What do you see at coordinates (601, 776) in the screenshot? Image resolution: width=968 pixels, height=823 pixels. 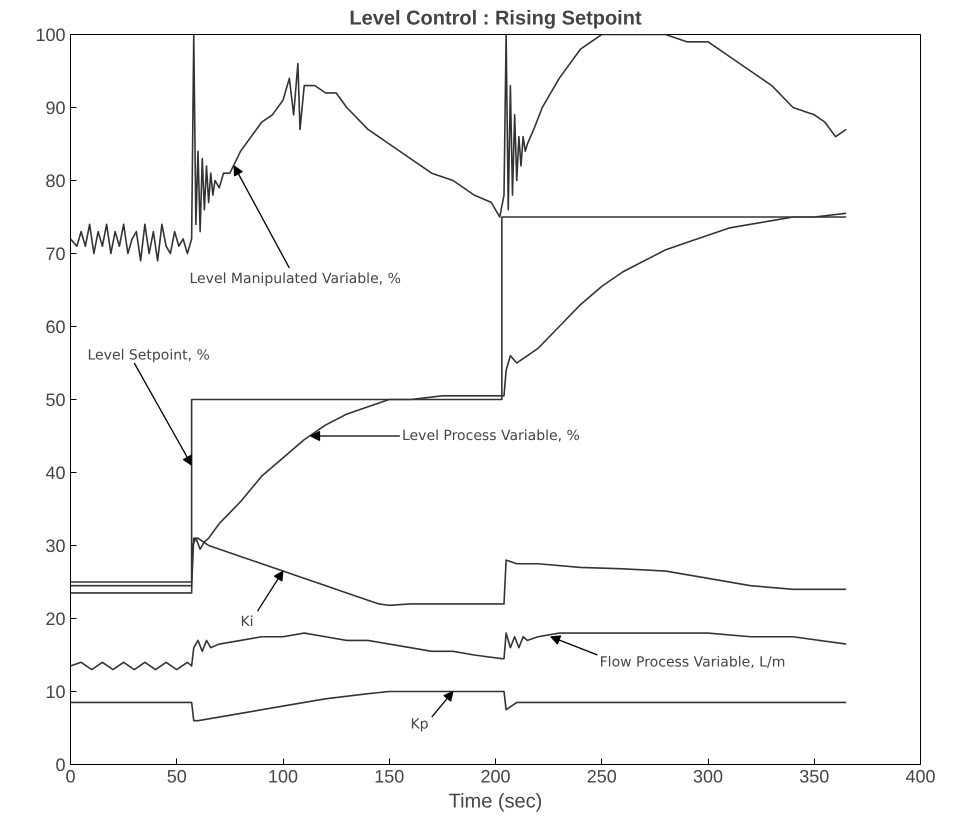 I see `x-tick-label: 250` at bounding box center [601, 776].